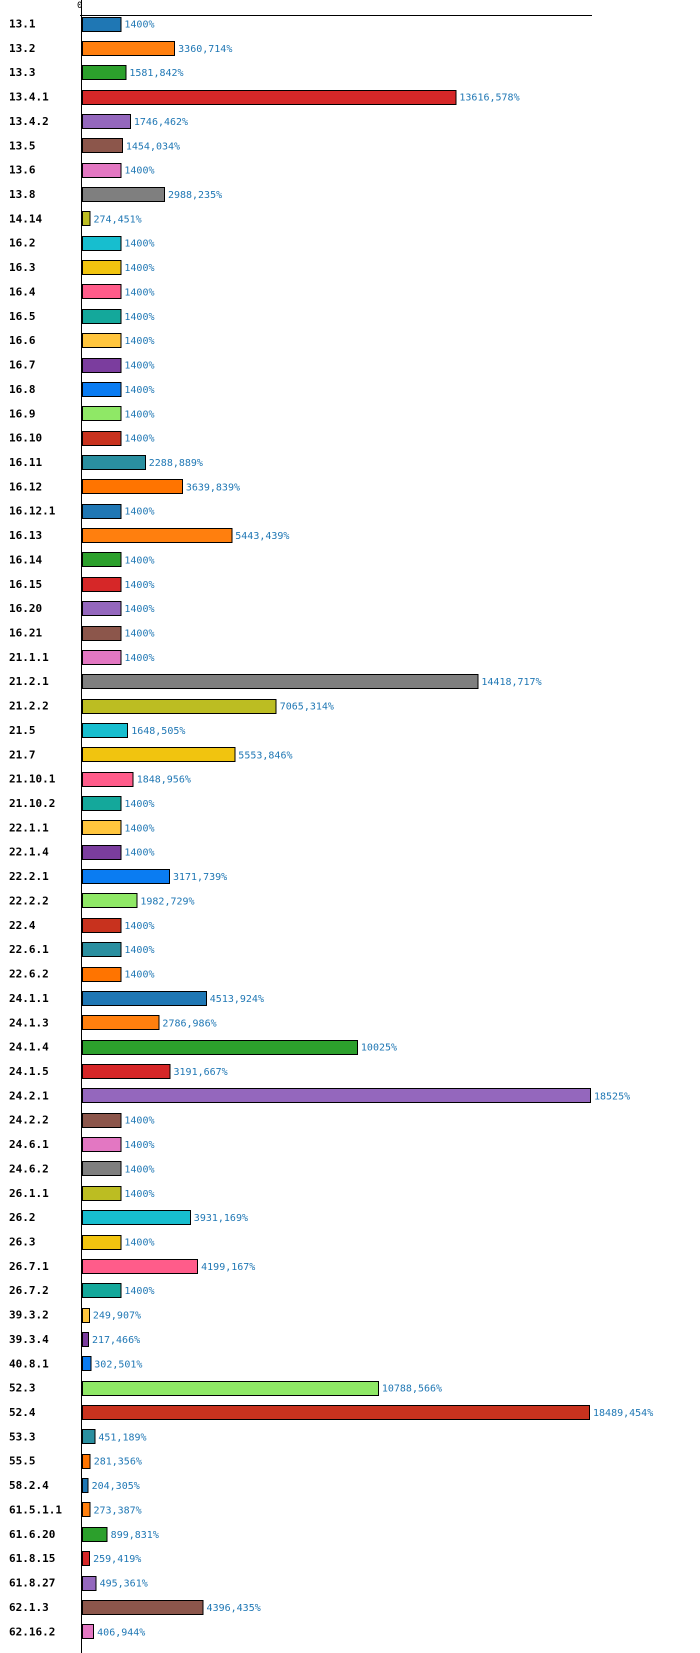 The height and width of the screenshot is (1653, 700). What do you see at coordinates (25, 559) in the screenshot?
I see `category-label: 16.14` at bounding box center [25, 559].